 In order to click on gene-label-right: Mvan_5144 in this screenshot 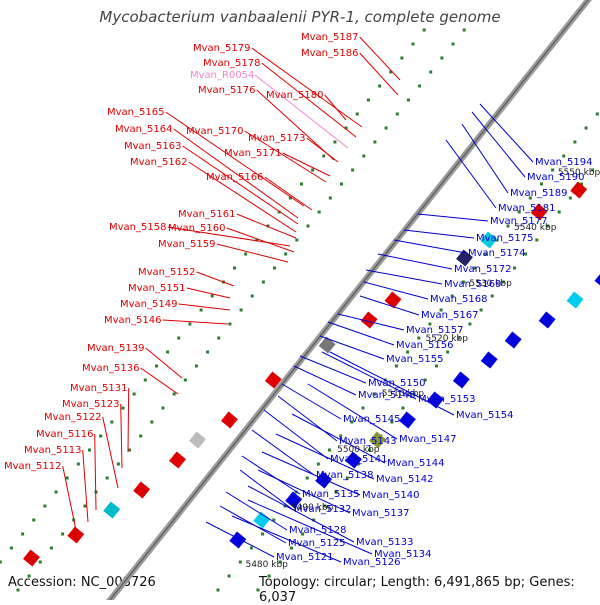, I will do `click(415, 463)`.